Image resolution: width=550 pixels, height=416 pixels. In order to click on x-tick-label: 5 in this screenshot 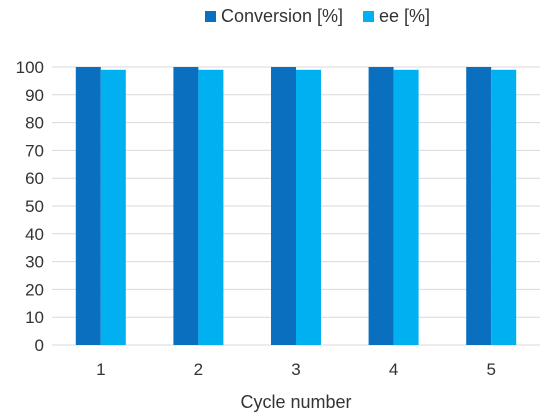, I will do `click(490, 369)`.